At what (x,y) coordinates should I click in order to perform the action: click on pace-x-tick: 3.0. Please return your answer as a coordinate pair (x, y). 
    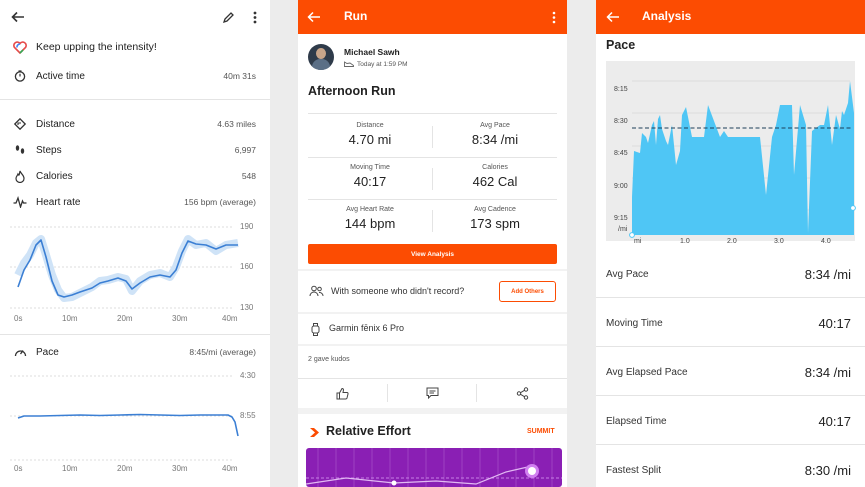
    Looking at the image, I should click on (779, 241).